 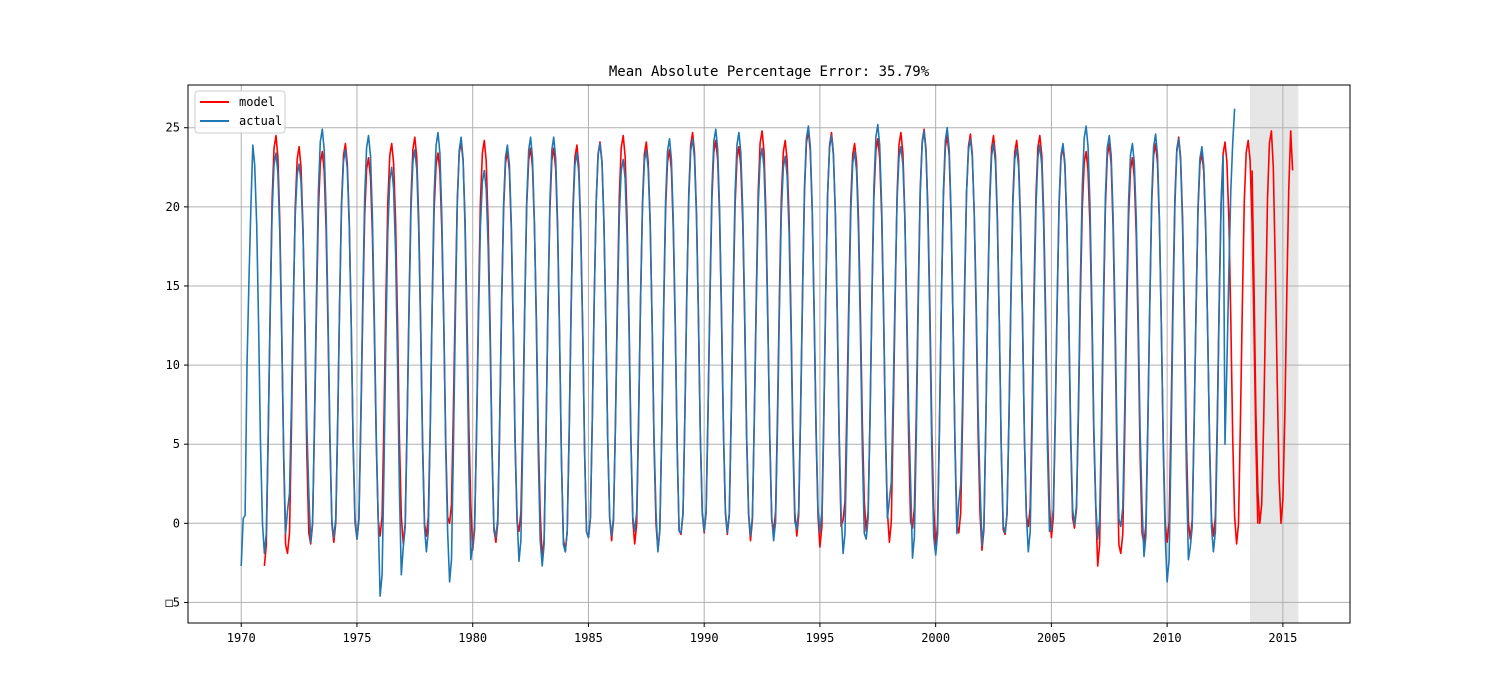 What do you see at coordinates (1051, 638) in the screenshot?
I see `x-tick-label: 2005` at bounding box center [1051, 638].